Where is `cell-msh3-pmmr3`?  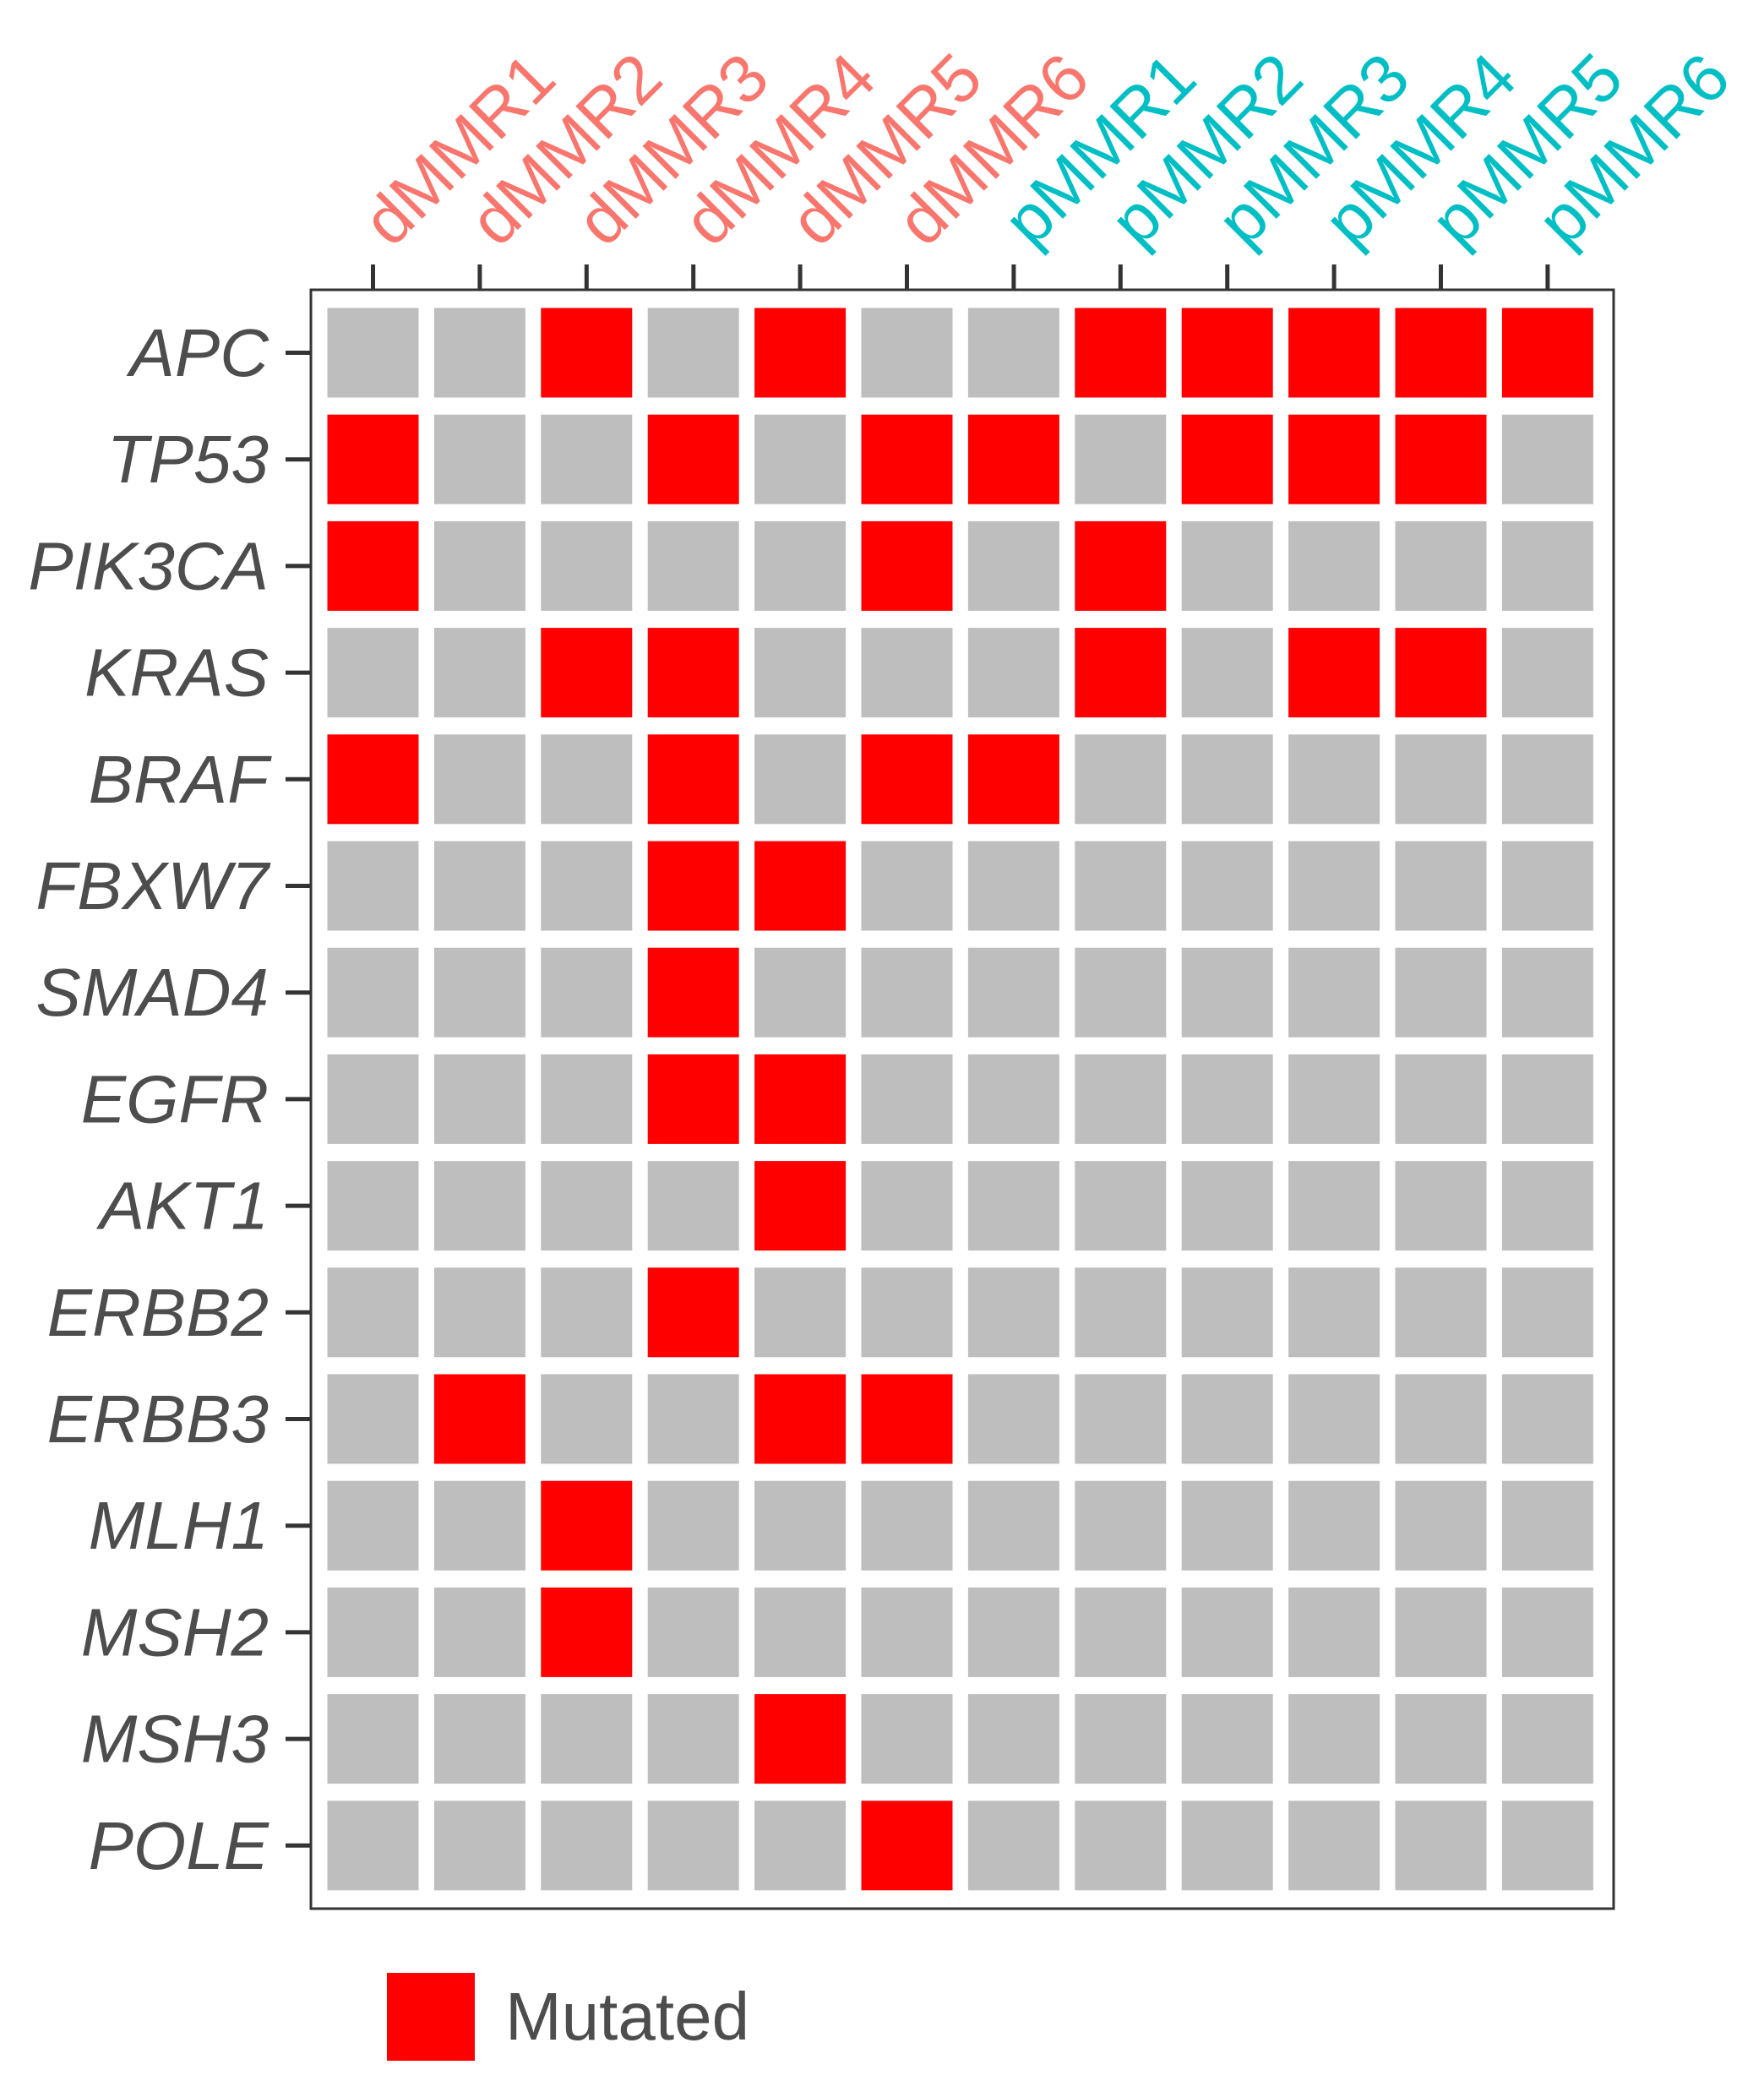
cell-msh3-pmmr3 is located at coordinates (1227, 1739).